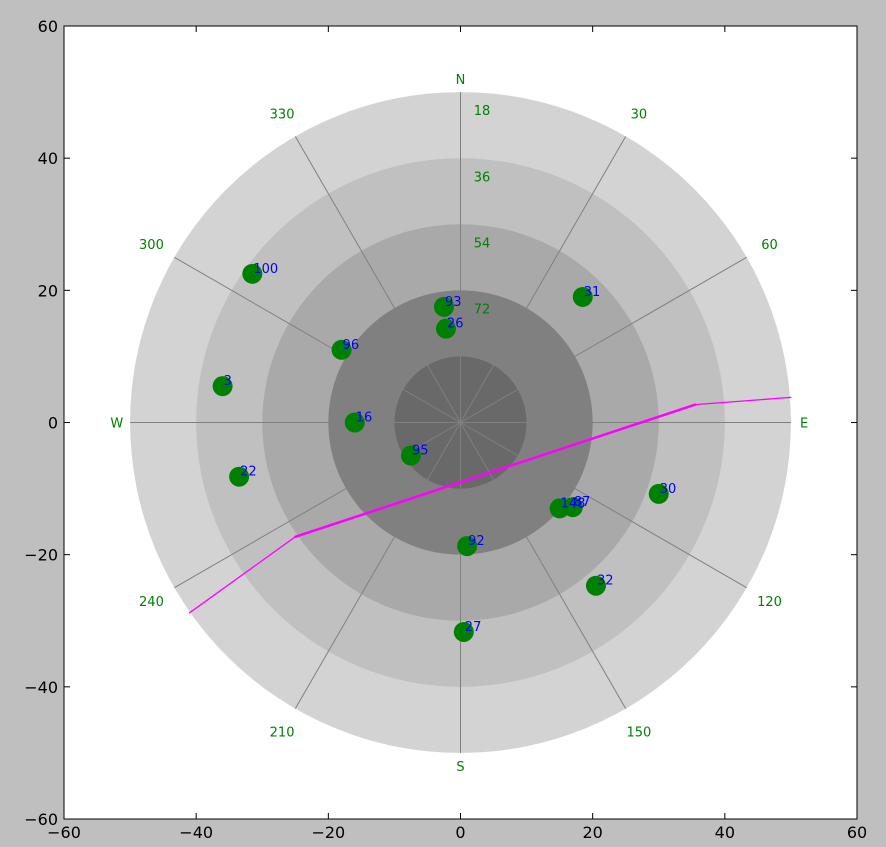 Image resolution: width=886 pixels, height=847 pixels. What do you see at coordinates (455, 324) in the screenshot?
I see `satellite-label: 26` at bounding box center [455, 324].